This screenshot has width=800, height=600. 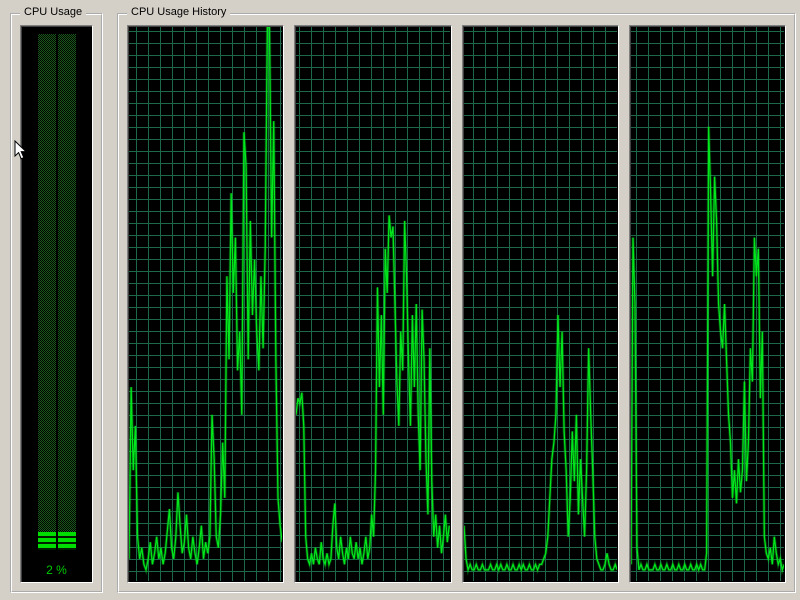 What do you see at coordinates (56, 570) in the screenshot?
I see `cpu-usage-value: 2 %` at bounding box center [56, 570].